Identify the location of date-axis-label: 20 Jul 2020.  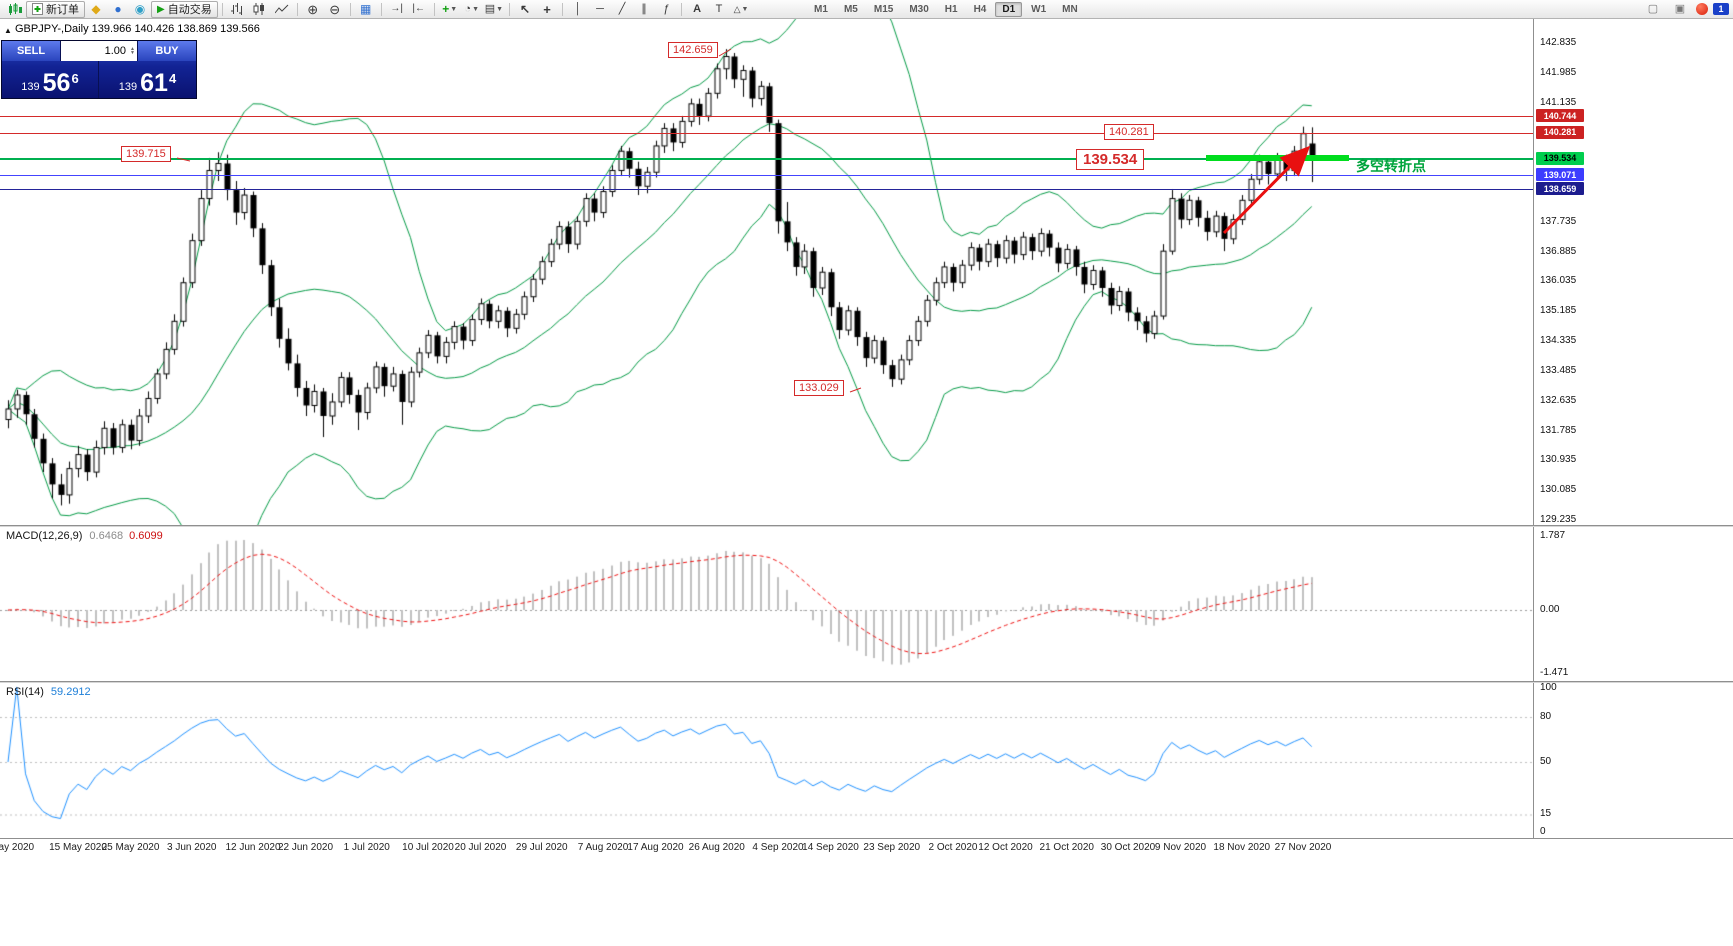
(480, 847).